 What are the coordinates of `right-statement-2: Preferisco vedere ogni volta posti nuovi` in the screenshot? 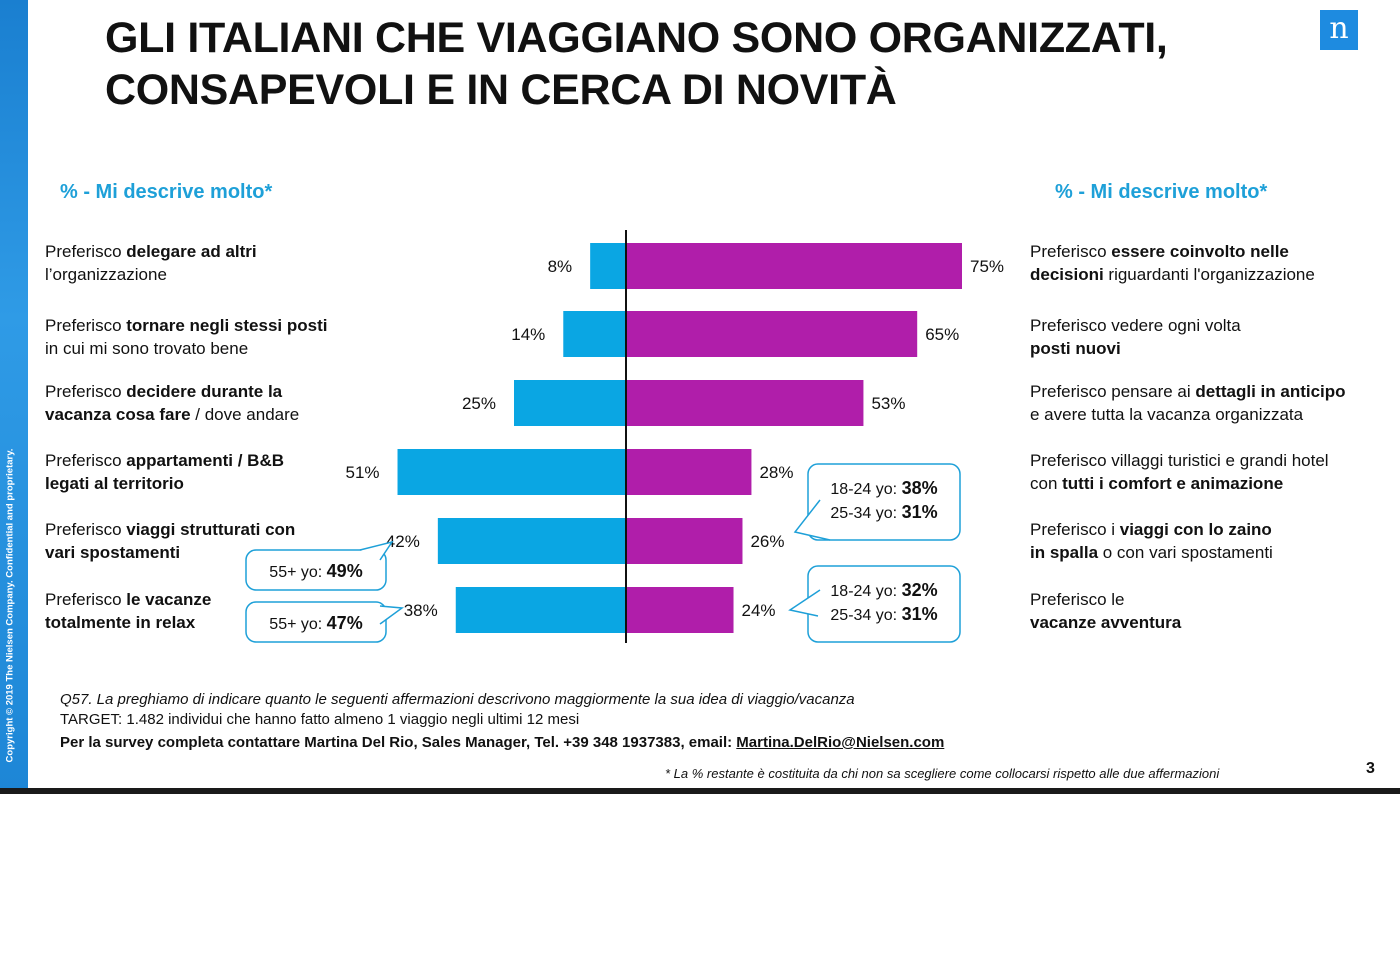 It's located at (1135, 337).